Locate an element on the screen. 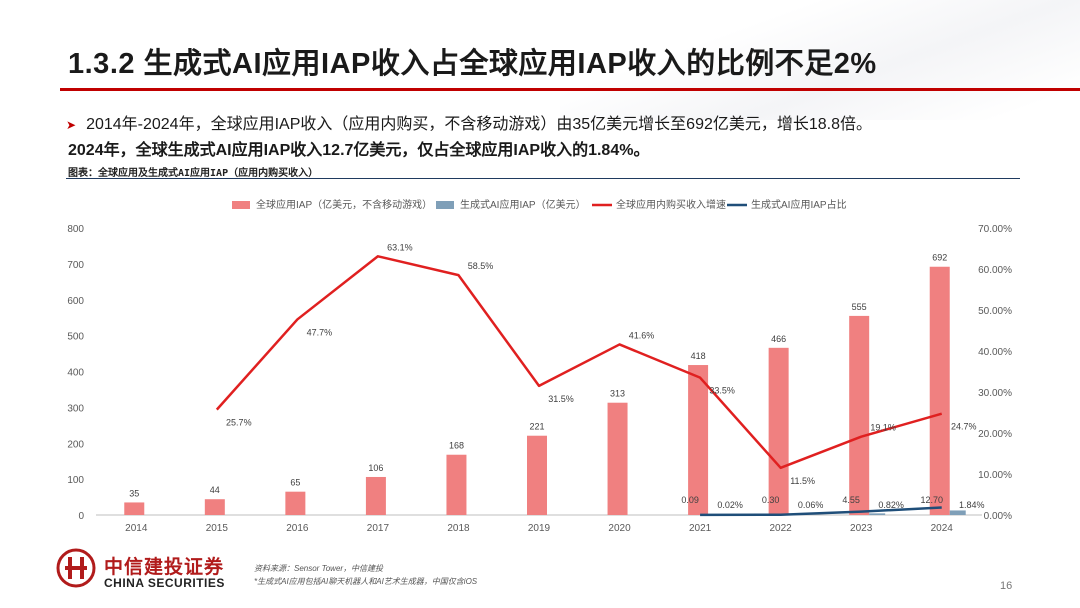  x-axis-tick-label: 2020 is located at coordinates (619, 528).